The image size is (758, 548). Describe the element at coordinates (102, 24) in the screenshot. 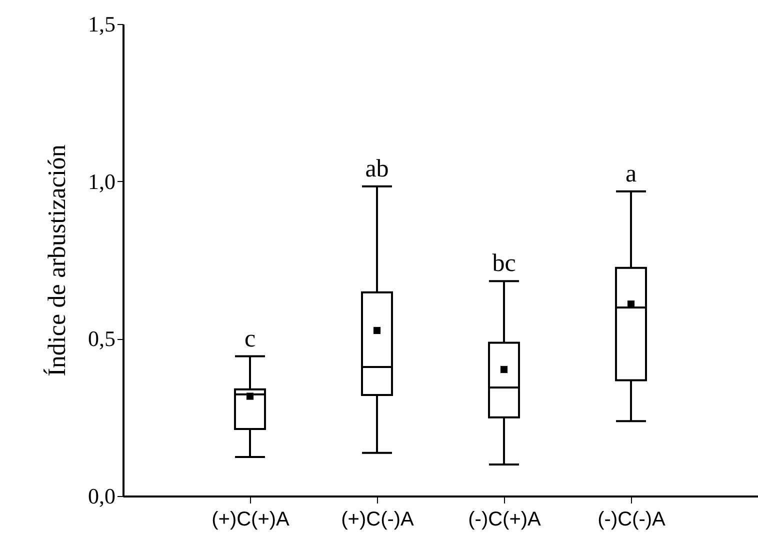

I see `y-tick-label: 1,5` at that location.